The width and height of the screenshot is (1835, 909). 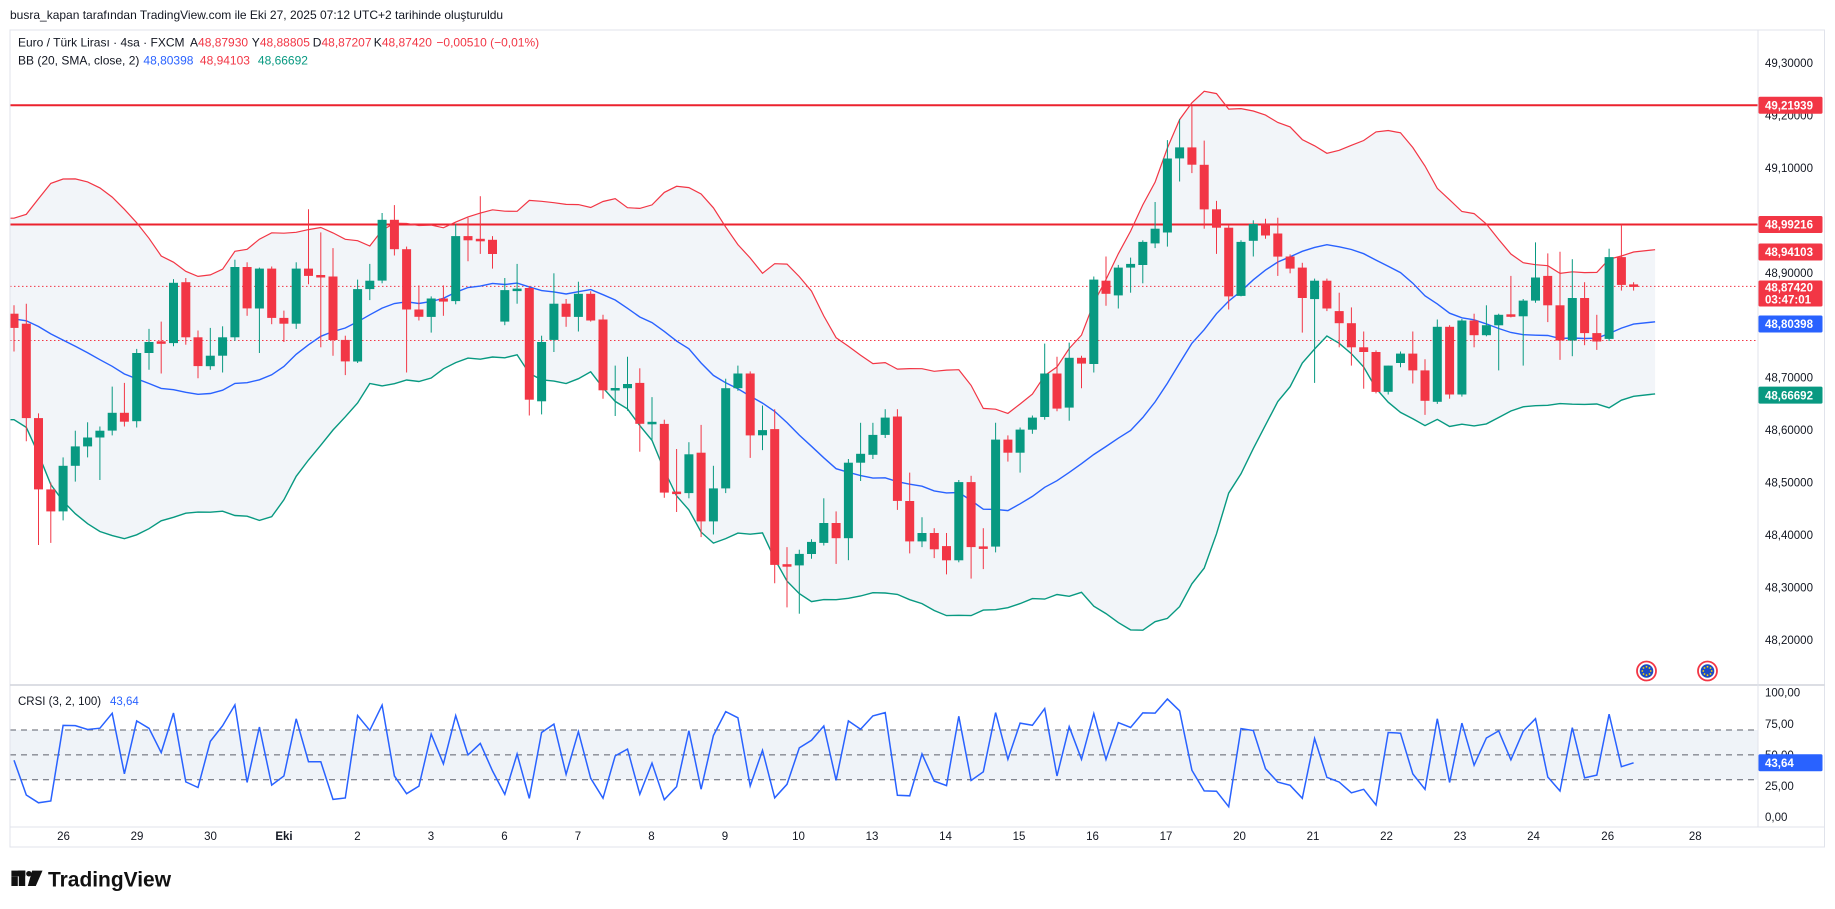 I want to click on svg-text: 30, so click(x=210, y=837).